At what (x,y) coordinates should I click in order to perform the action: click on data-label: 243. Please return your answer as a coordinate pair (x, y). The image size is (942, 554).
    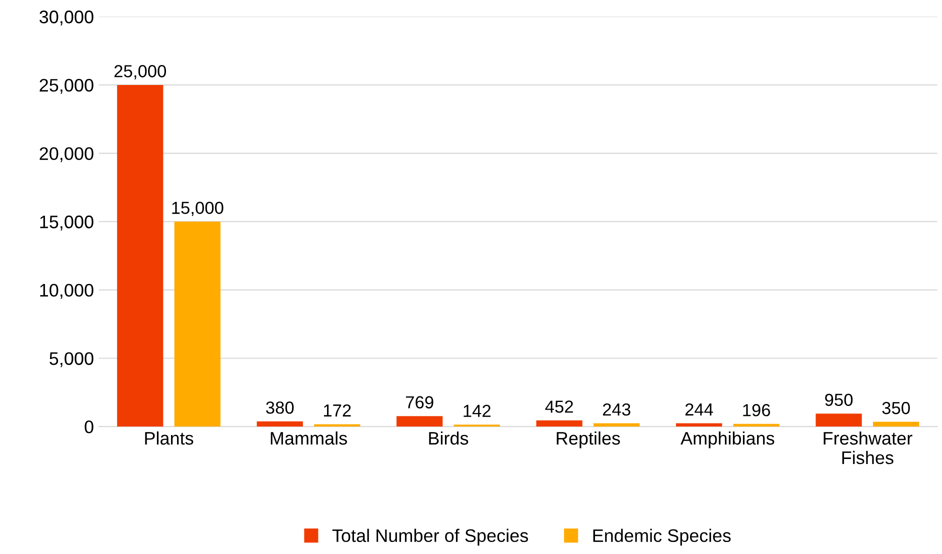
    Looking at the image, I should click on (616, 409).